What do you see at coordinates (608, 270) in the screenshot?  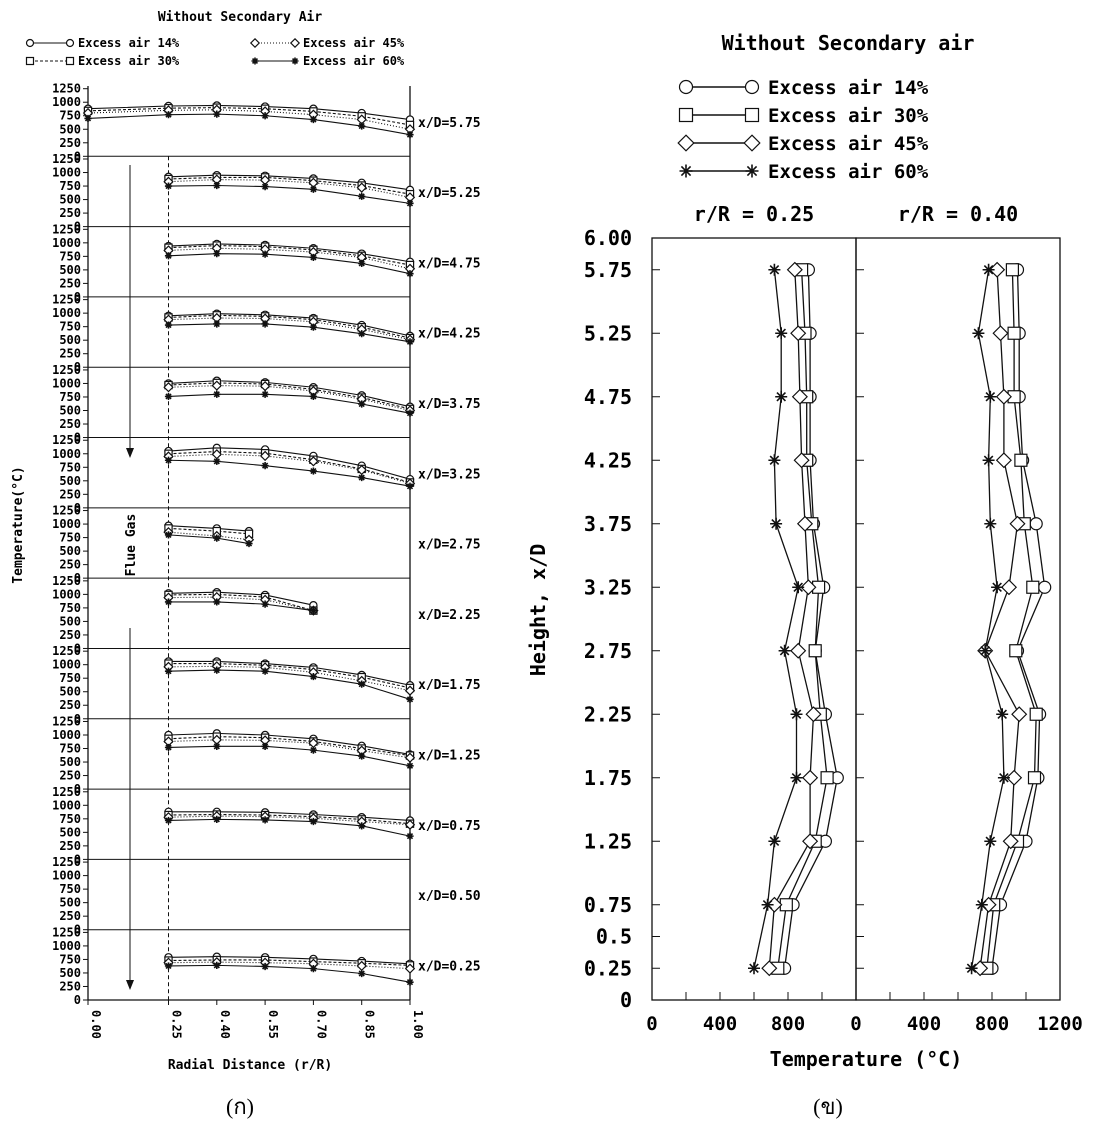 I see `panel-b-ytick-label: 5.75` at bounding box center [608, 270].